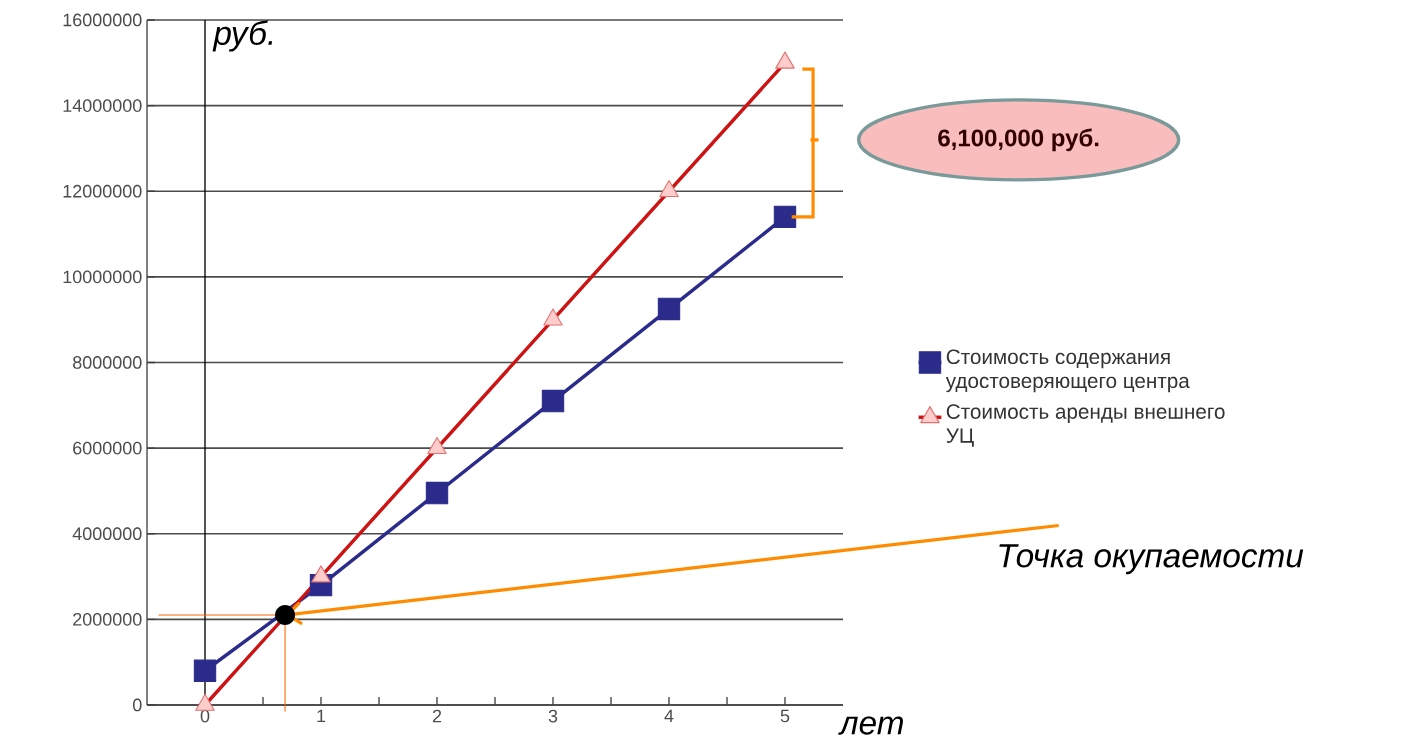  Describe the element at coordinates (1067, 371) in the screenshot. I see `legend-label: Стоимость содержания удостоверяющего центра` at that location.